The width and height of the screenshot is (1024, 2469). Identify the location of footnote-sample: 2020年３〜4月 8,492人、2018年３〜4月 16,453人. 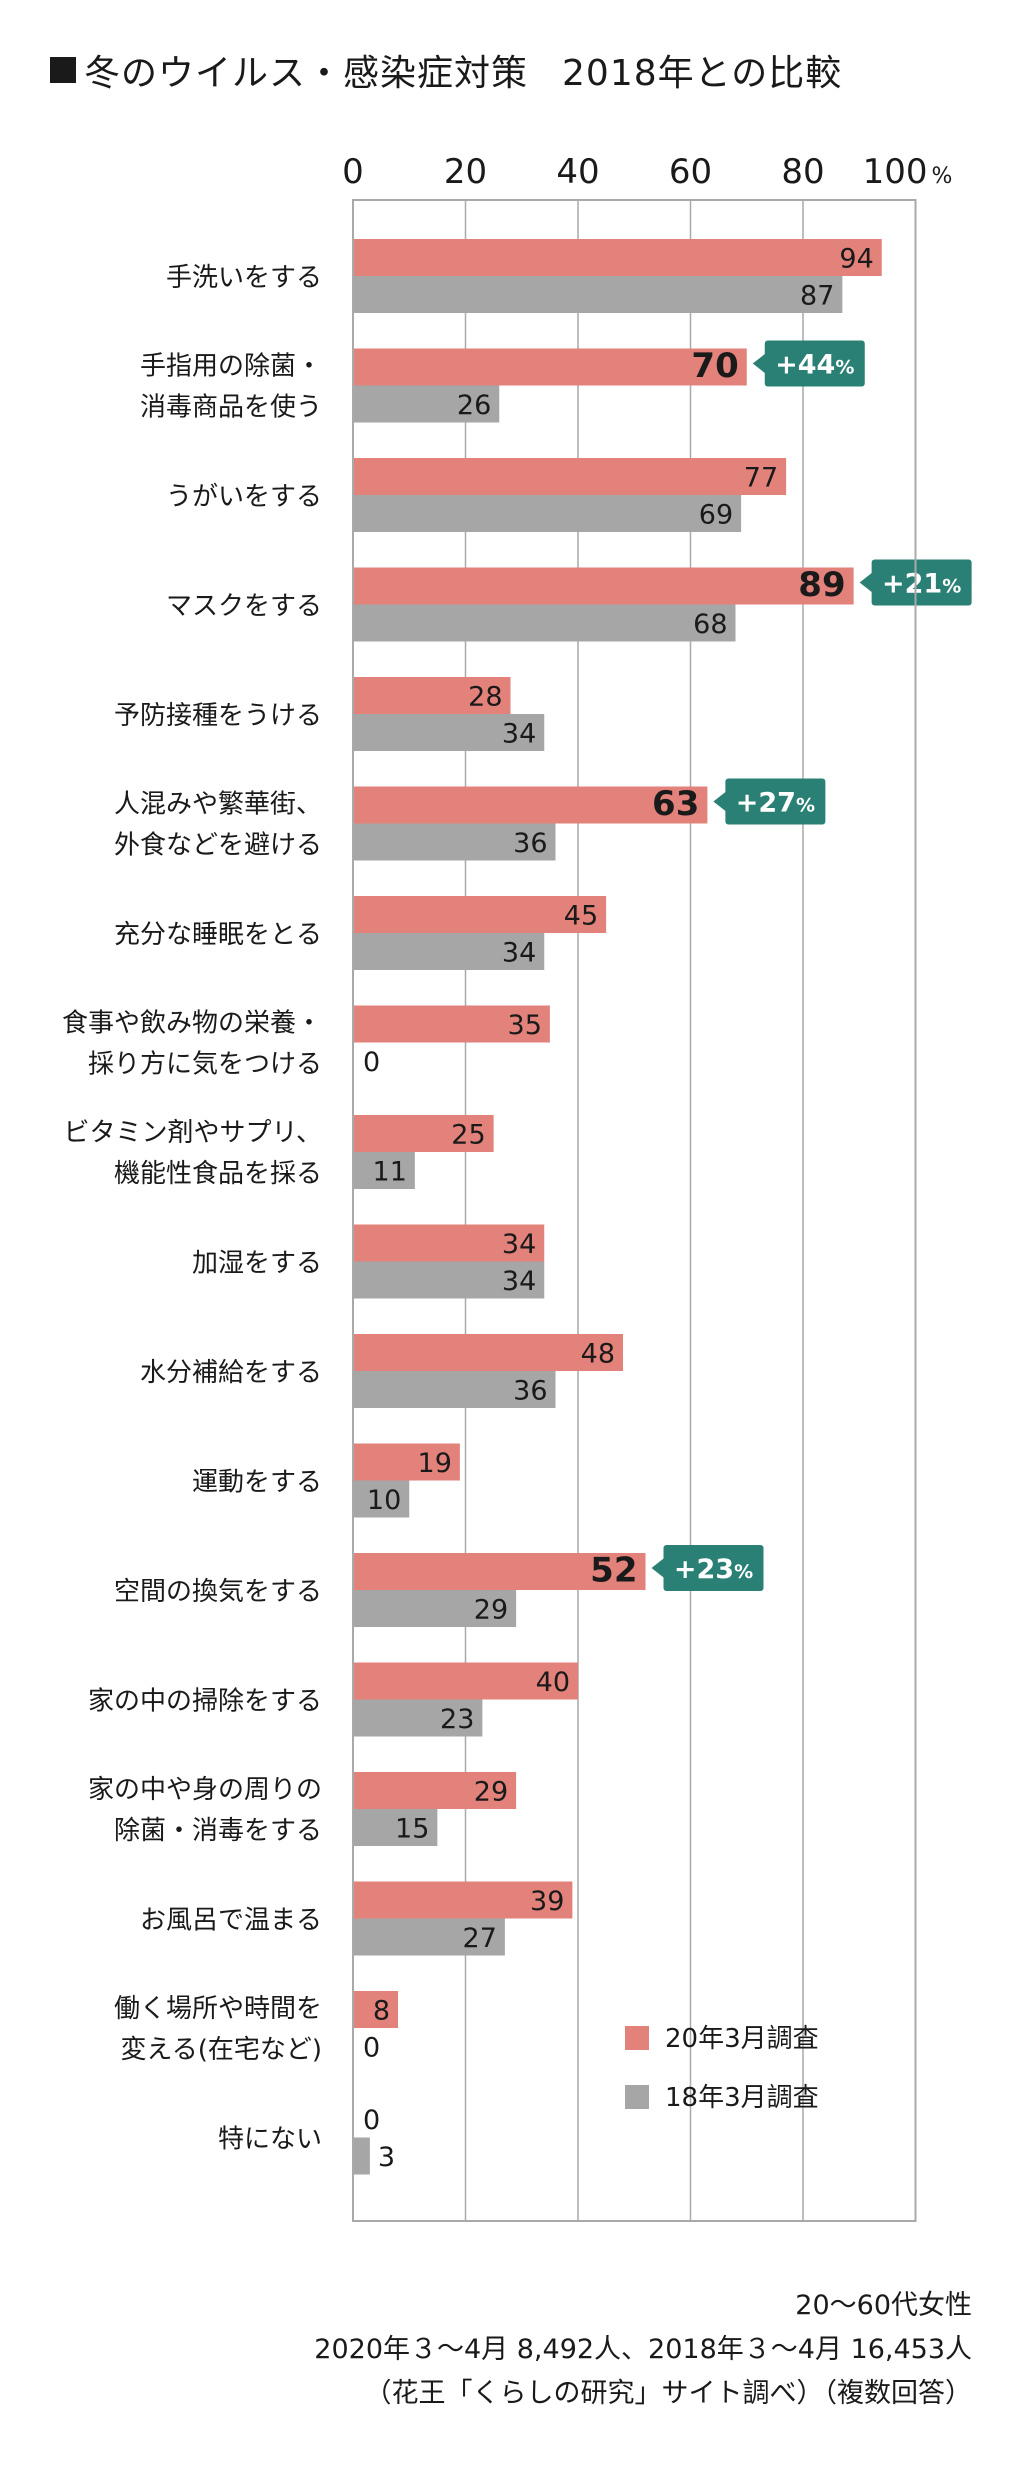
(643, 2349).